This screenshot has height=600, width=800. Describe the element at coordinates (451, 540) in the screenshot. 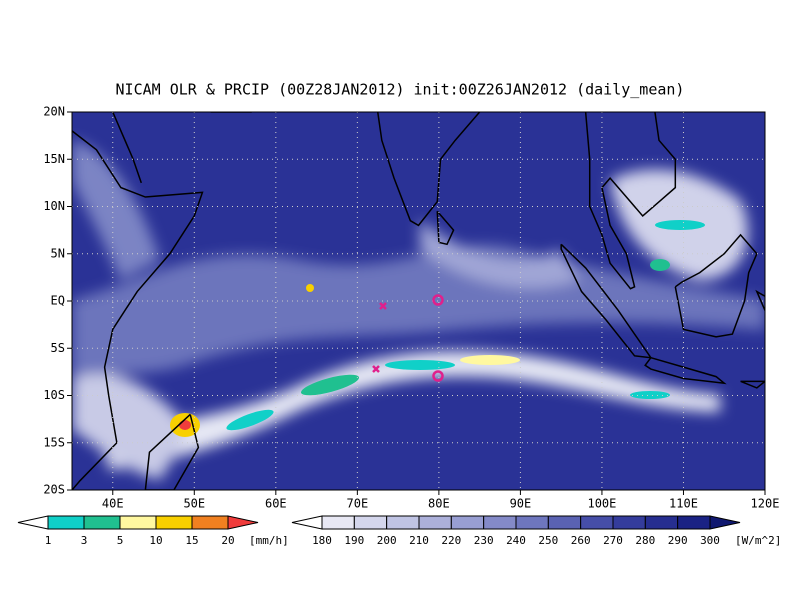

I see `colorbar-label: 220` at that location.